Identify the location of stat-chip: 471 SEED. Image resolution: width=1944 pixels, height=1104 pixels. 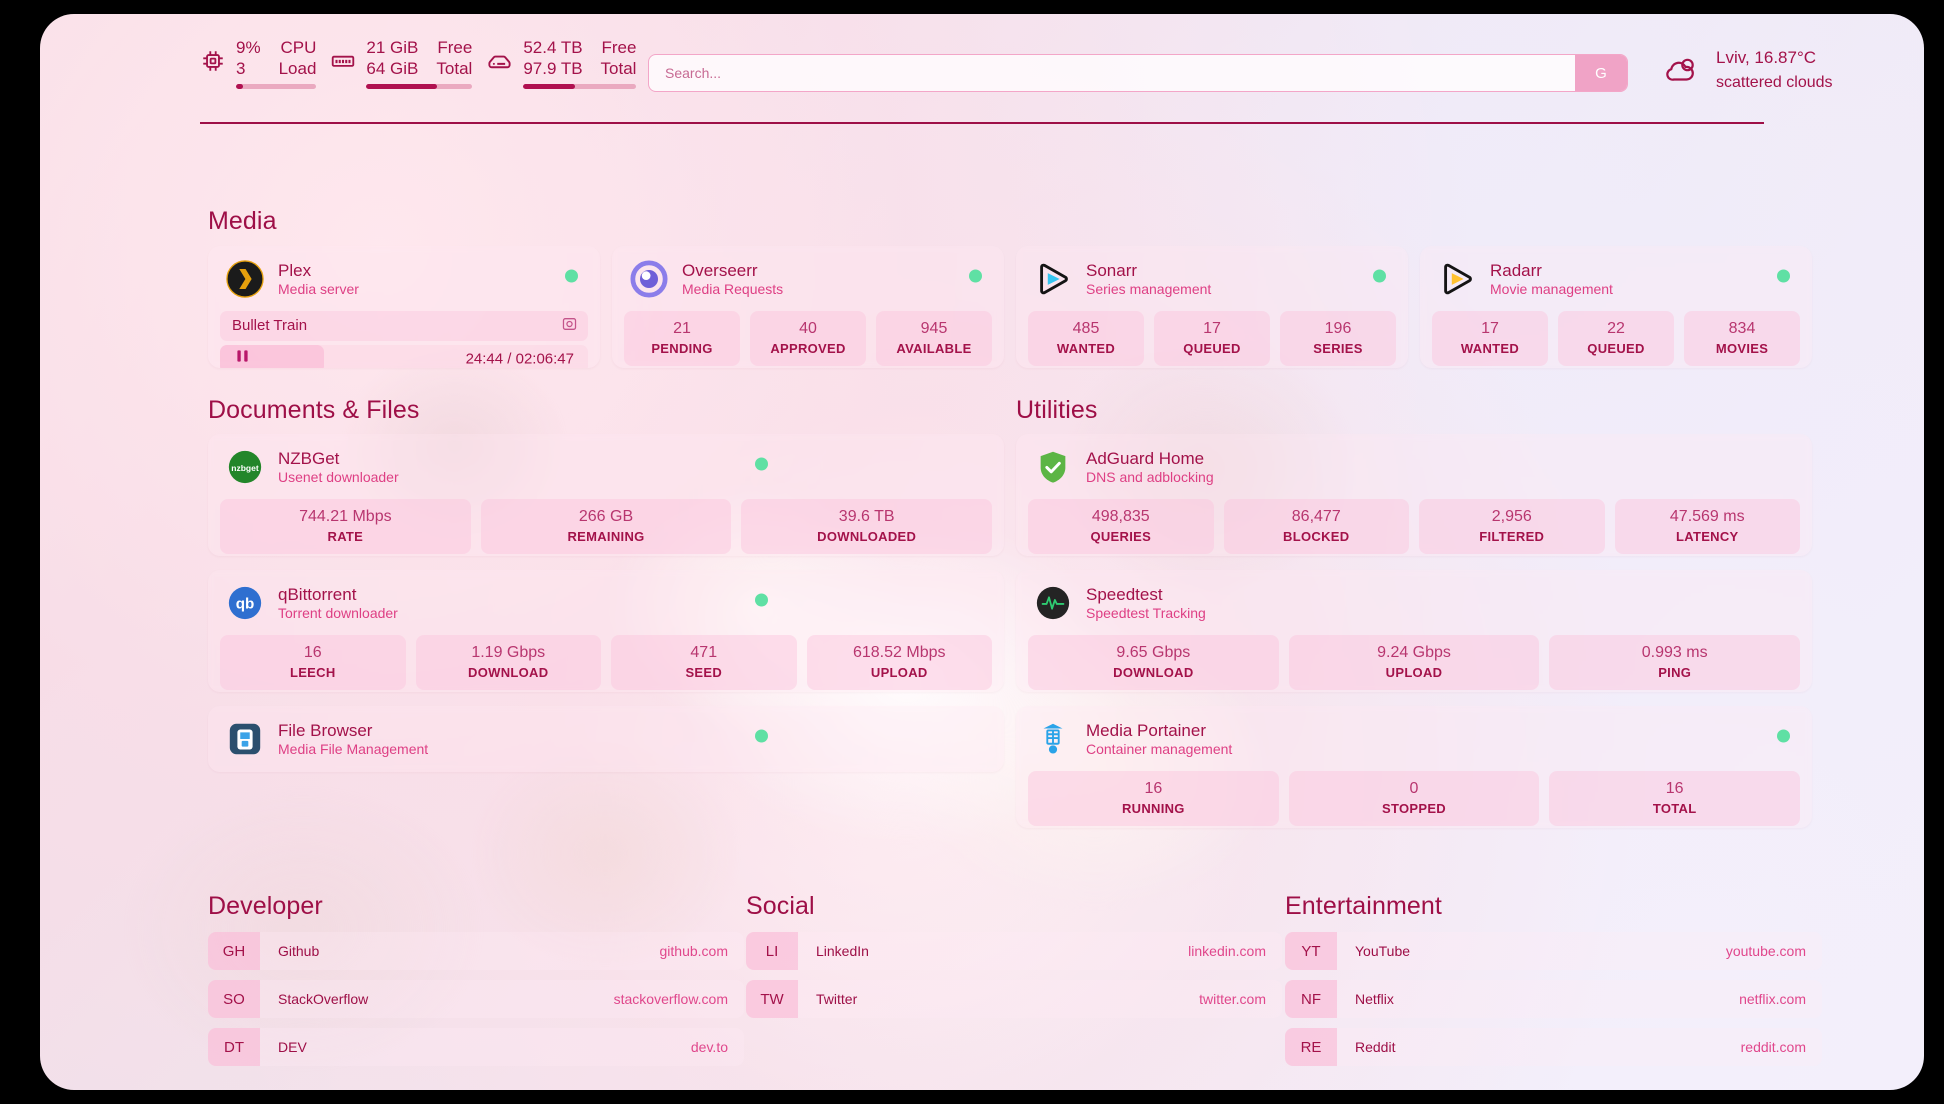
(704, 662).